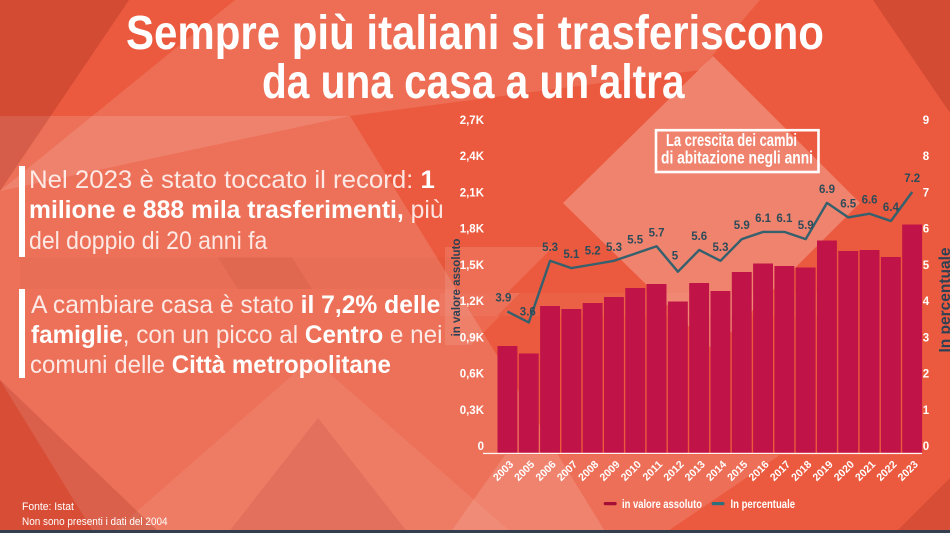 This screenshot has width=950, height=533. What do you see at coordinates (886, 471) in the screenshot?
I see `svg-text: 2022` at bounding box center [886, 471].